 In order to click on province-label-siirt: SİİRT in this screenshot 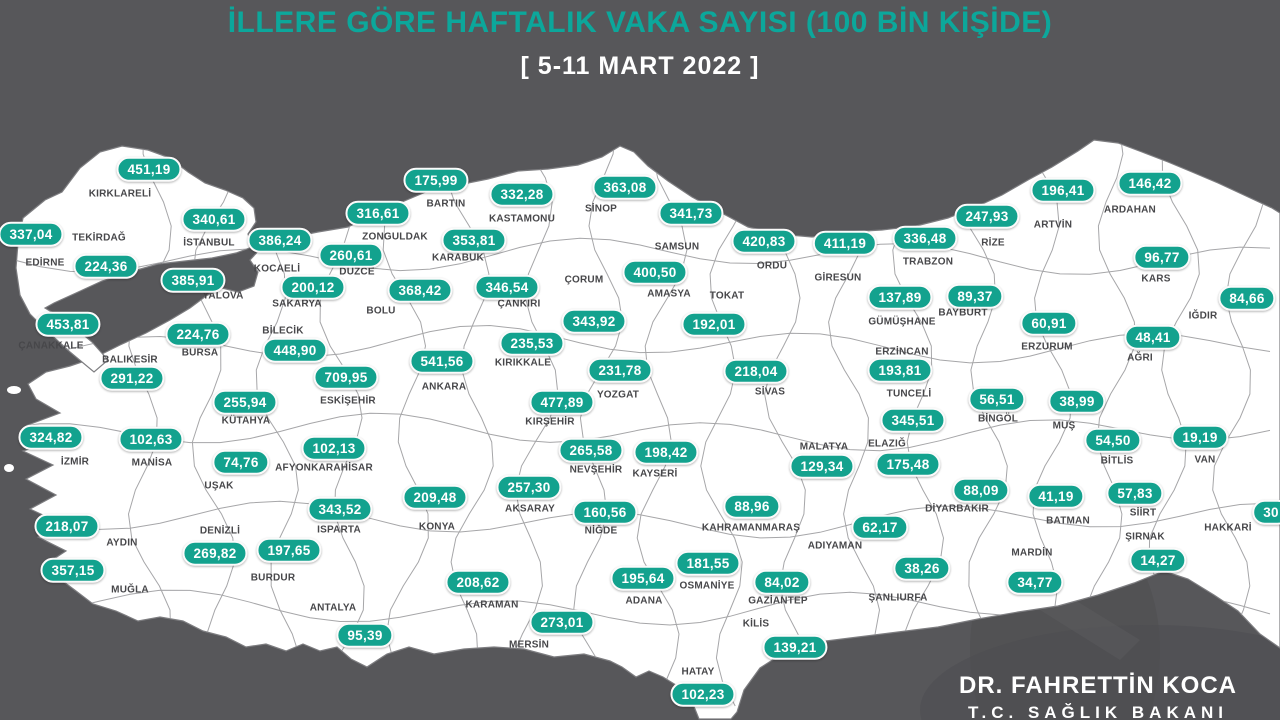, I will do `click(1143, 513)`.